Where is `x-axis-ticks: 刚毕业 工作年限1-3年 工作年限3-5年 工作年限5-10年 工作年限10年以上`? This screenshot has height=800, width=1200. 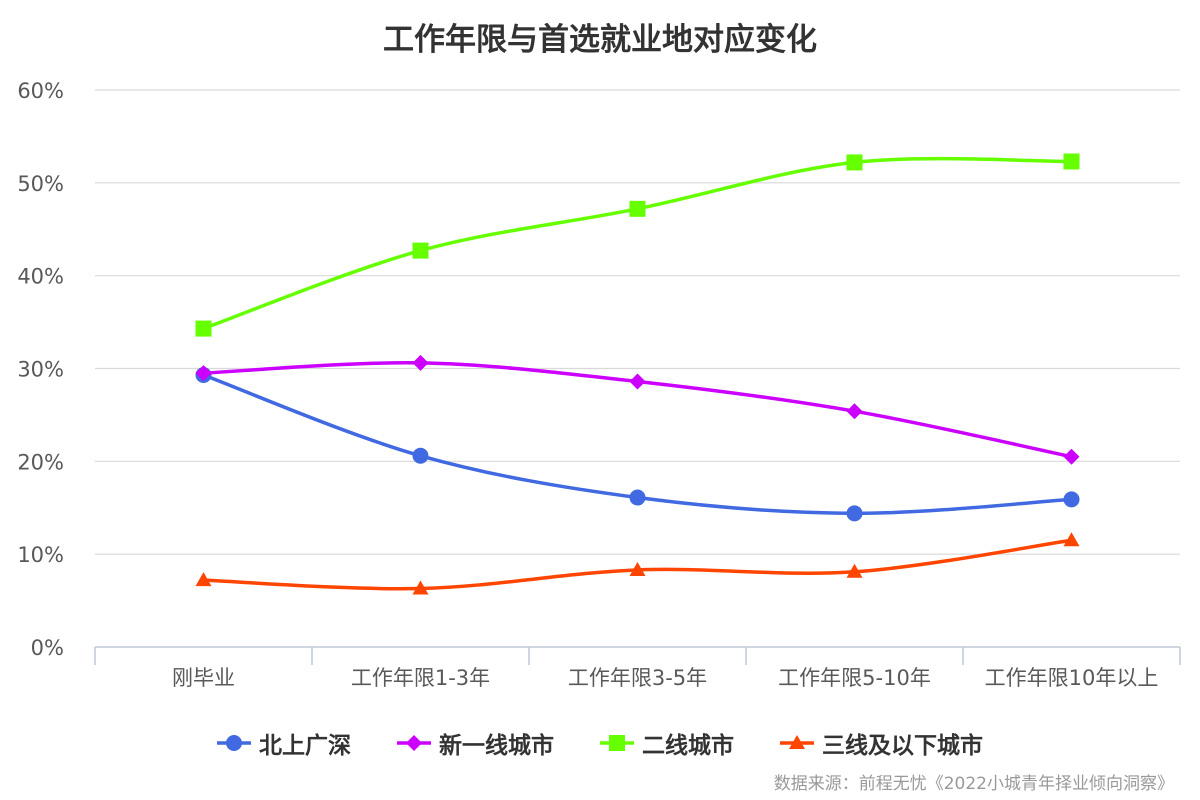
x-axis-ticks: 刚毕业 工作年限1-3年 工作年限3-5年 工作年限5-10年 工作年限10年以上 is located at coordinates (665, 678).